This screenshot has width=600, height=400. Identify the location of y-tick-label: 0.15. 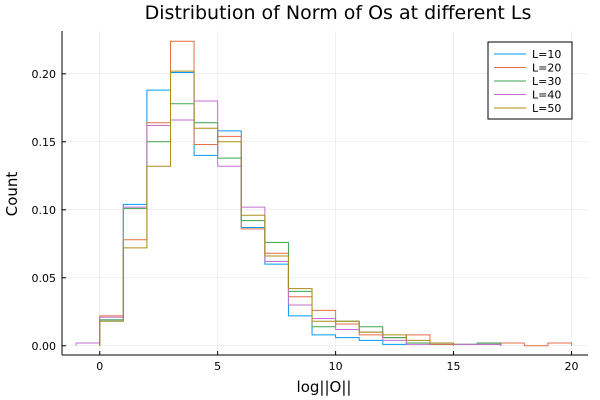
(44, 142).